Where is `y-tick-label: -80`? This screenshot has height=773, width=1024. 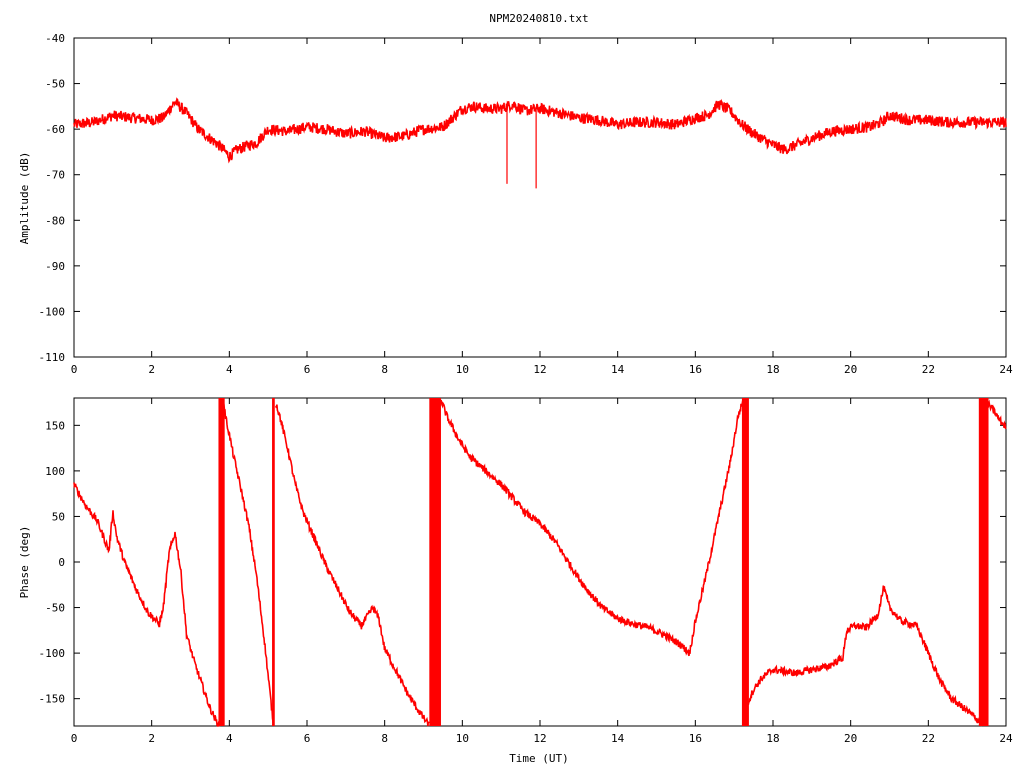
y-tick-label: -80 is located at coordinates (55, 220).